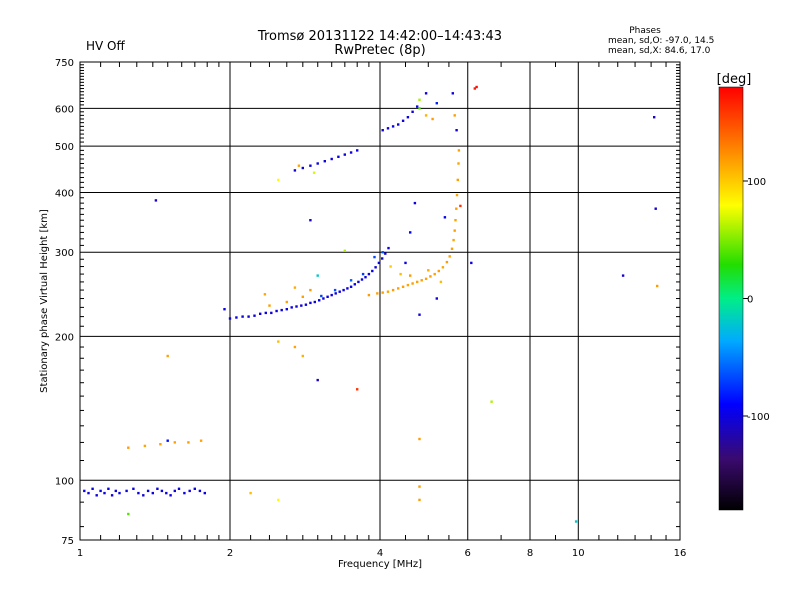 The image size is (800, 600). What do you see at coordinates (645, 31) in the screenshot?
I see `phases-title: Phases` at bounding box center [645, 31].